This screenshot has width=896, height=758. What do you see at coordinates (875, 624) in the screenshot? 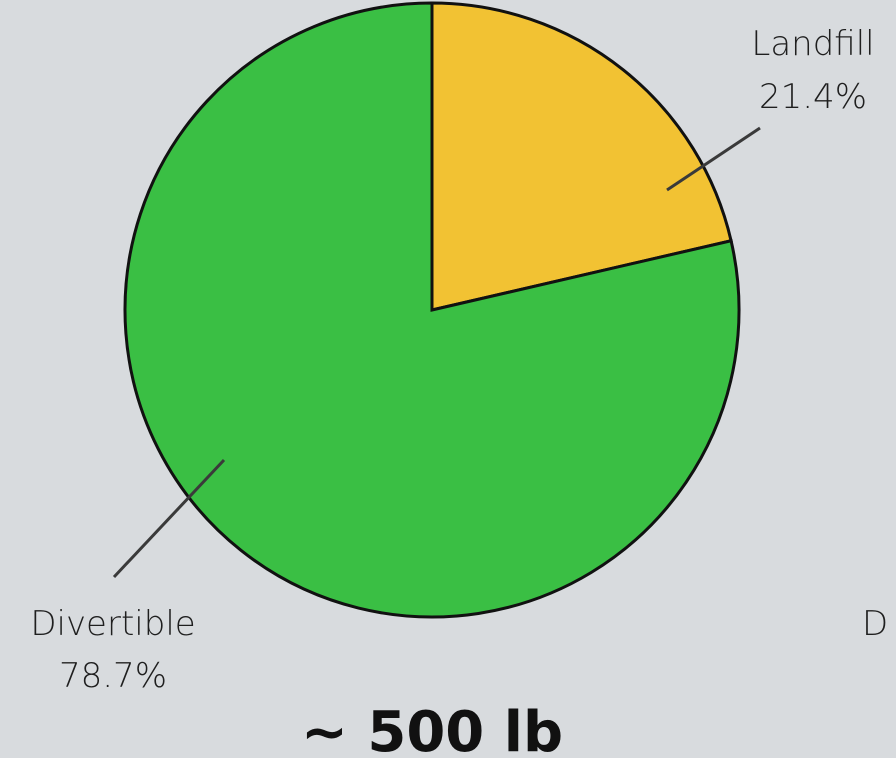
I see `partial-offscreen-label: D` at bounding box center [875, 624].